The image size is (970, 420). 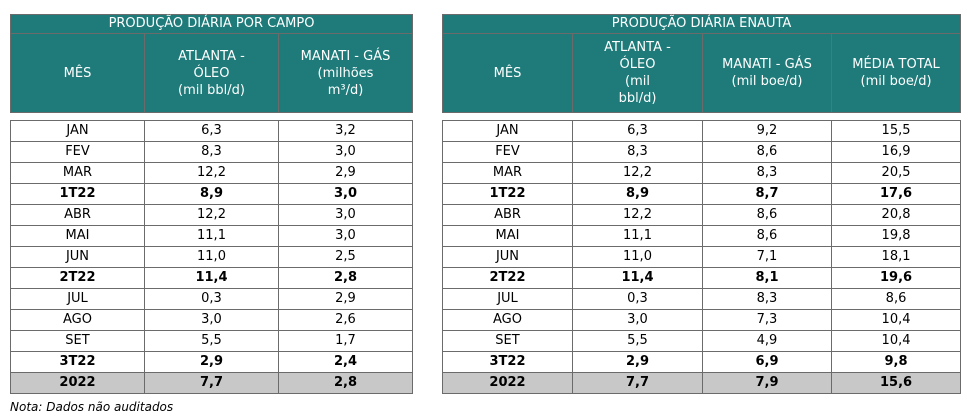 What do you see at coordinates (345, 341) in the screenshot?
I see `value-cell: 1,7` at bounding box center [345, 341].